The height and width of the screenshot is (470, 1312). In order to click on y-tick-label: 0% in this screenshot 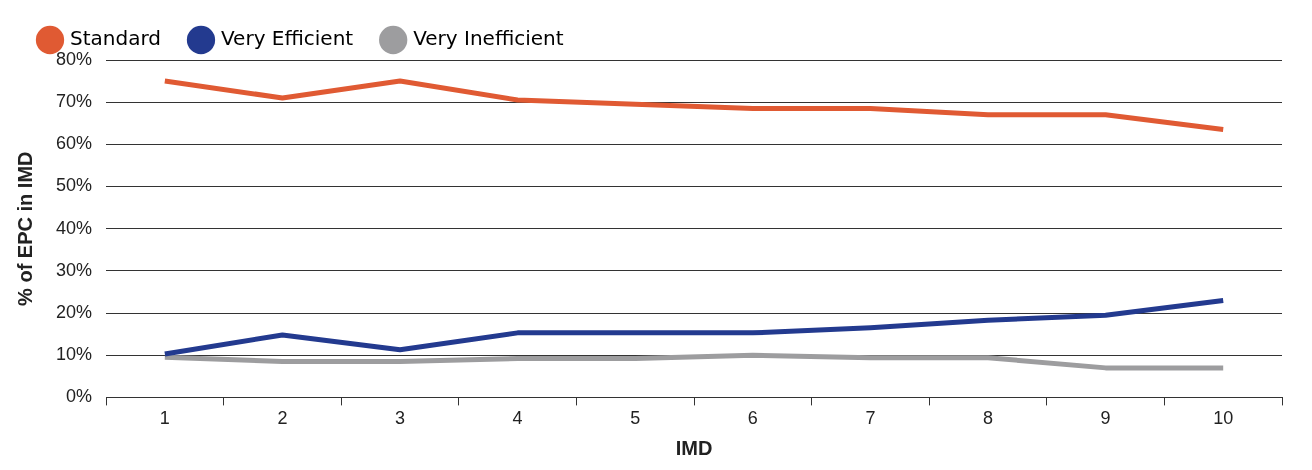, I will do `click(79, 396)`.